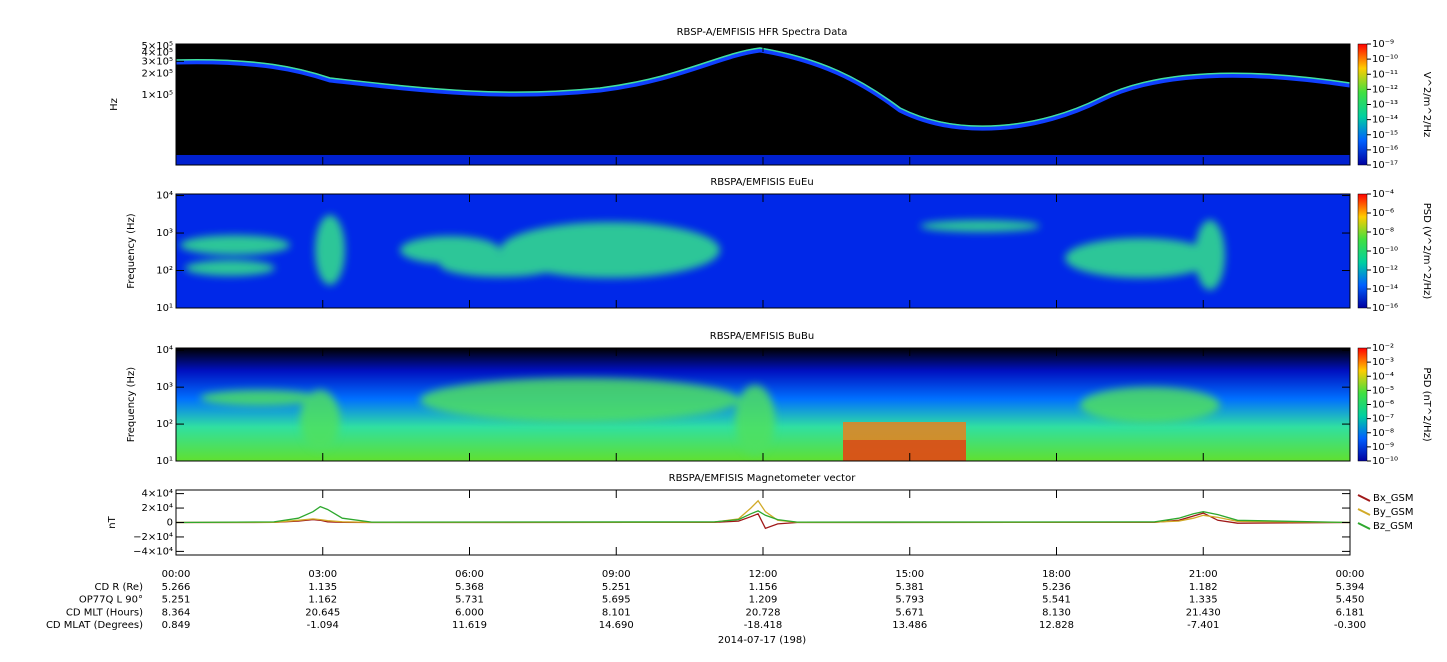 Image resolution: width=1447 pixels, height=662 pixels. I want to click on ephemeris-value: 5.695, so click(616, 600).